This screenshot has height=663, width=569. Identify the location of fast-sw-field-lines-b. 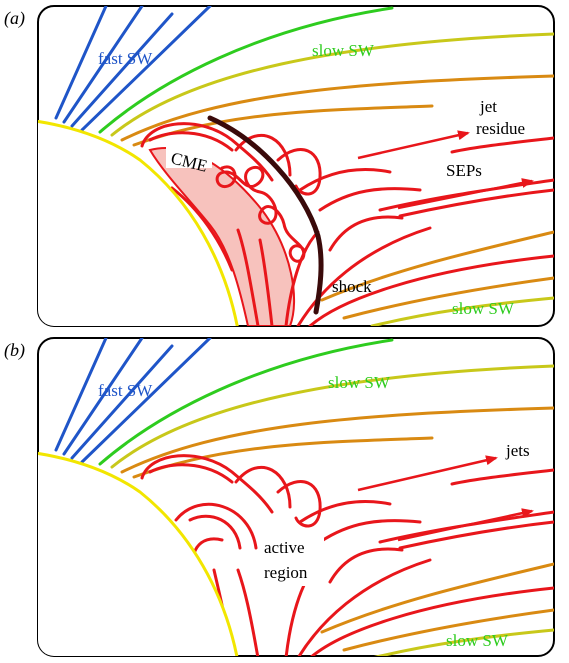
(133, 401).